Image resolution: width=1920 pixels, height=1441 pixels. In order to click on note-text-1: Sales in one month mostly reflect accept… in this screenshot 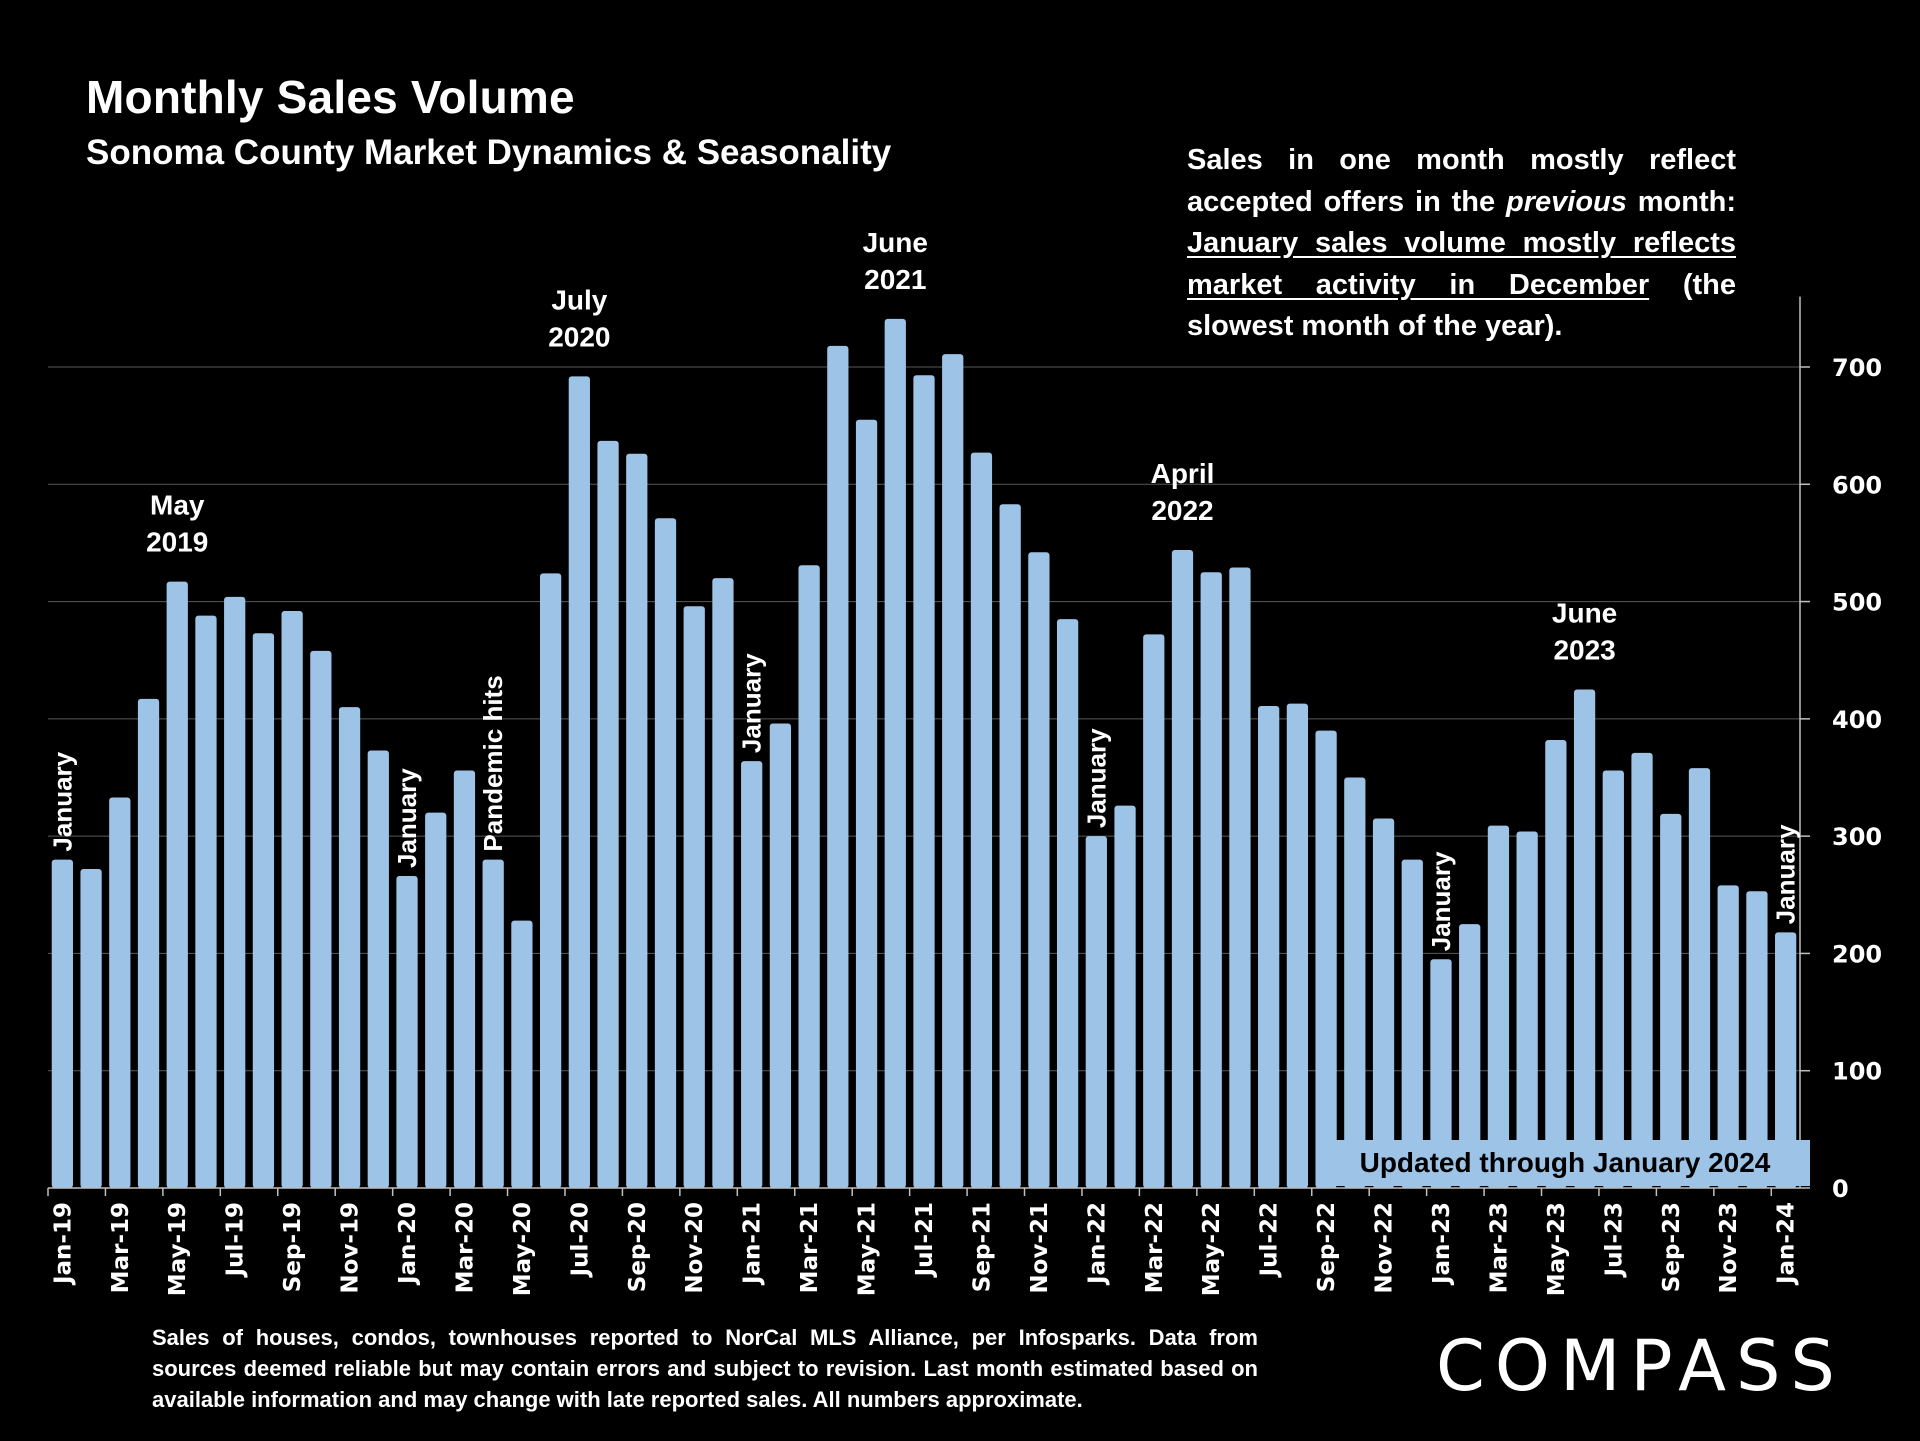, I will do `click(1461, 181)`.